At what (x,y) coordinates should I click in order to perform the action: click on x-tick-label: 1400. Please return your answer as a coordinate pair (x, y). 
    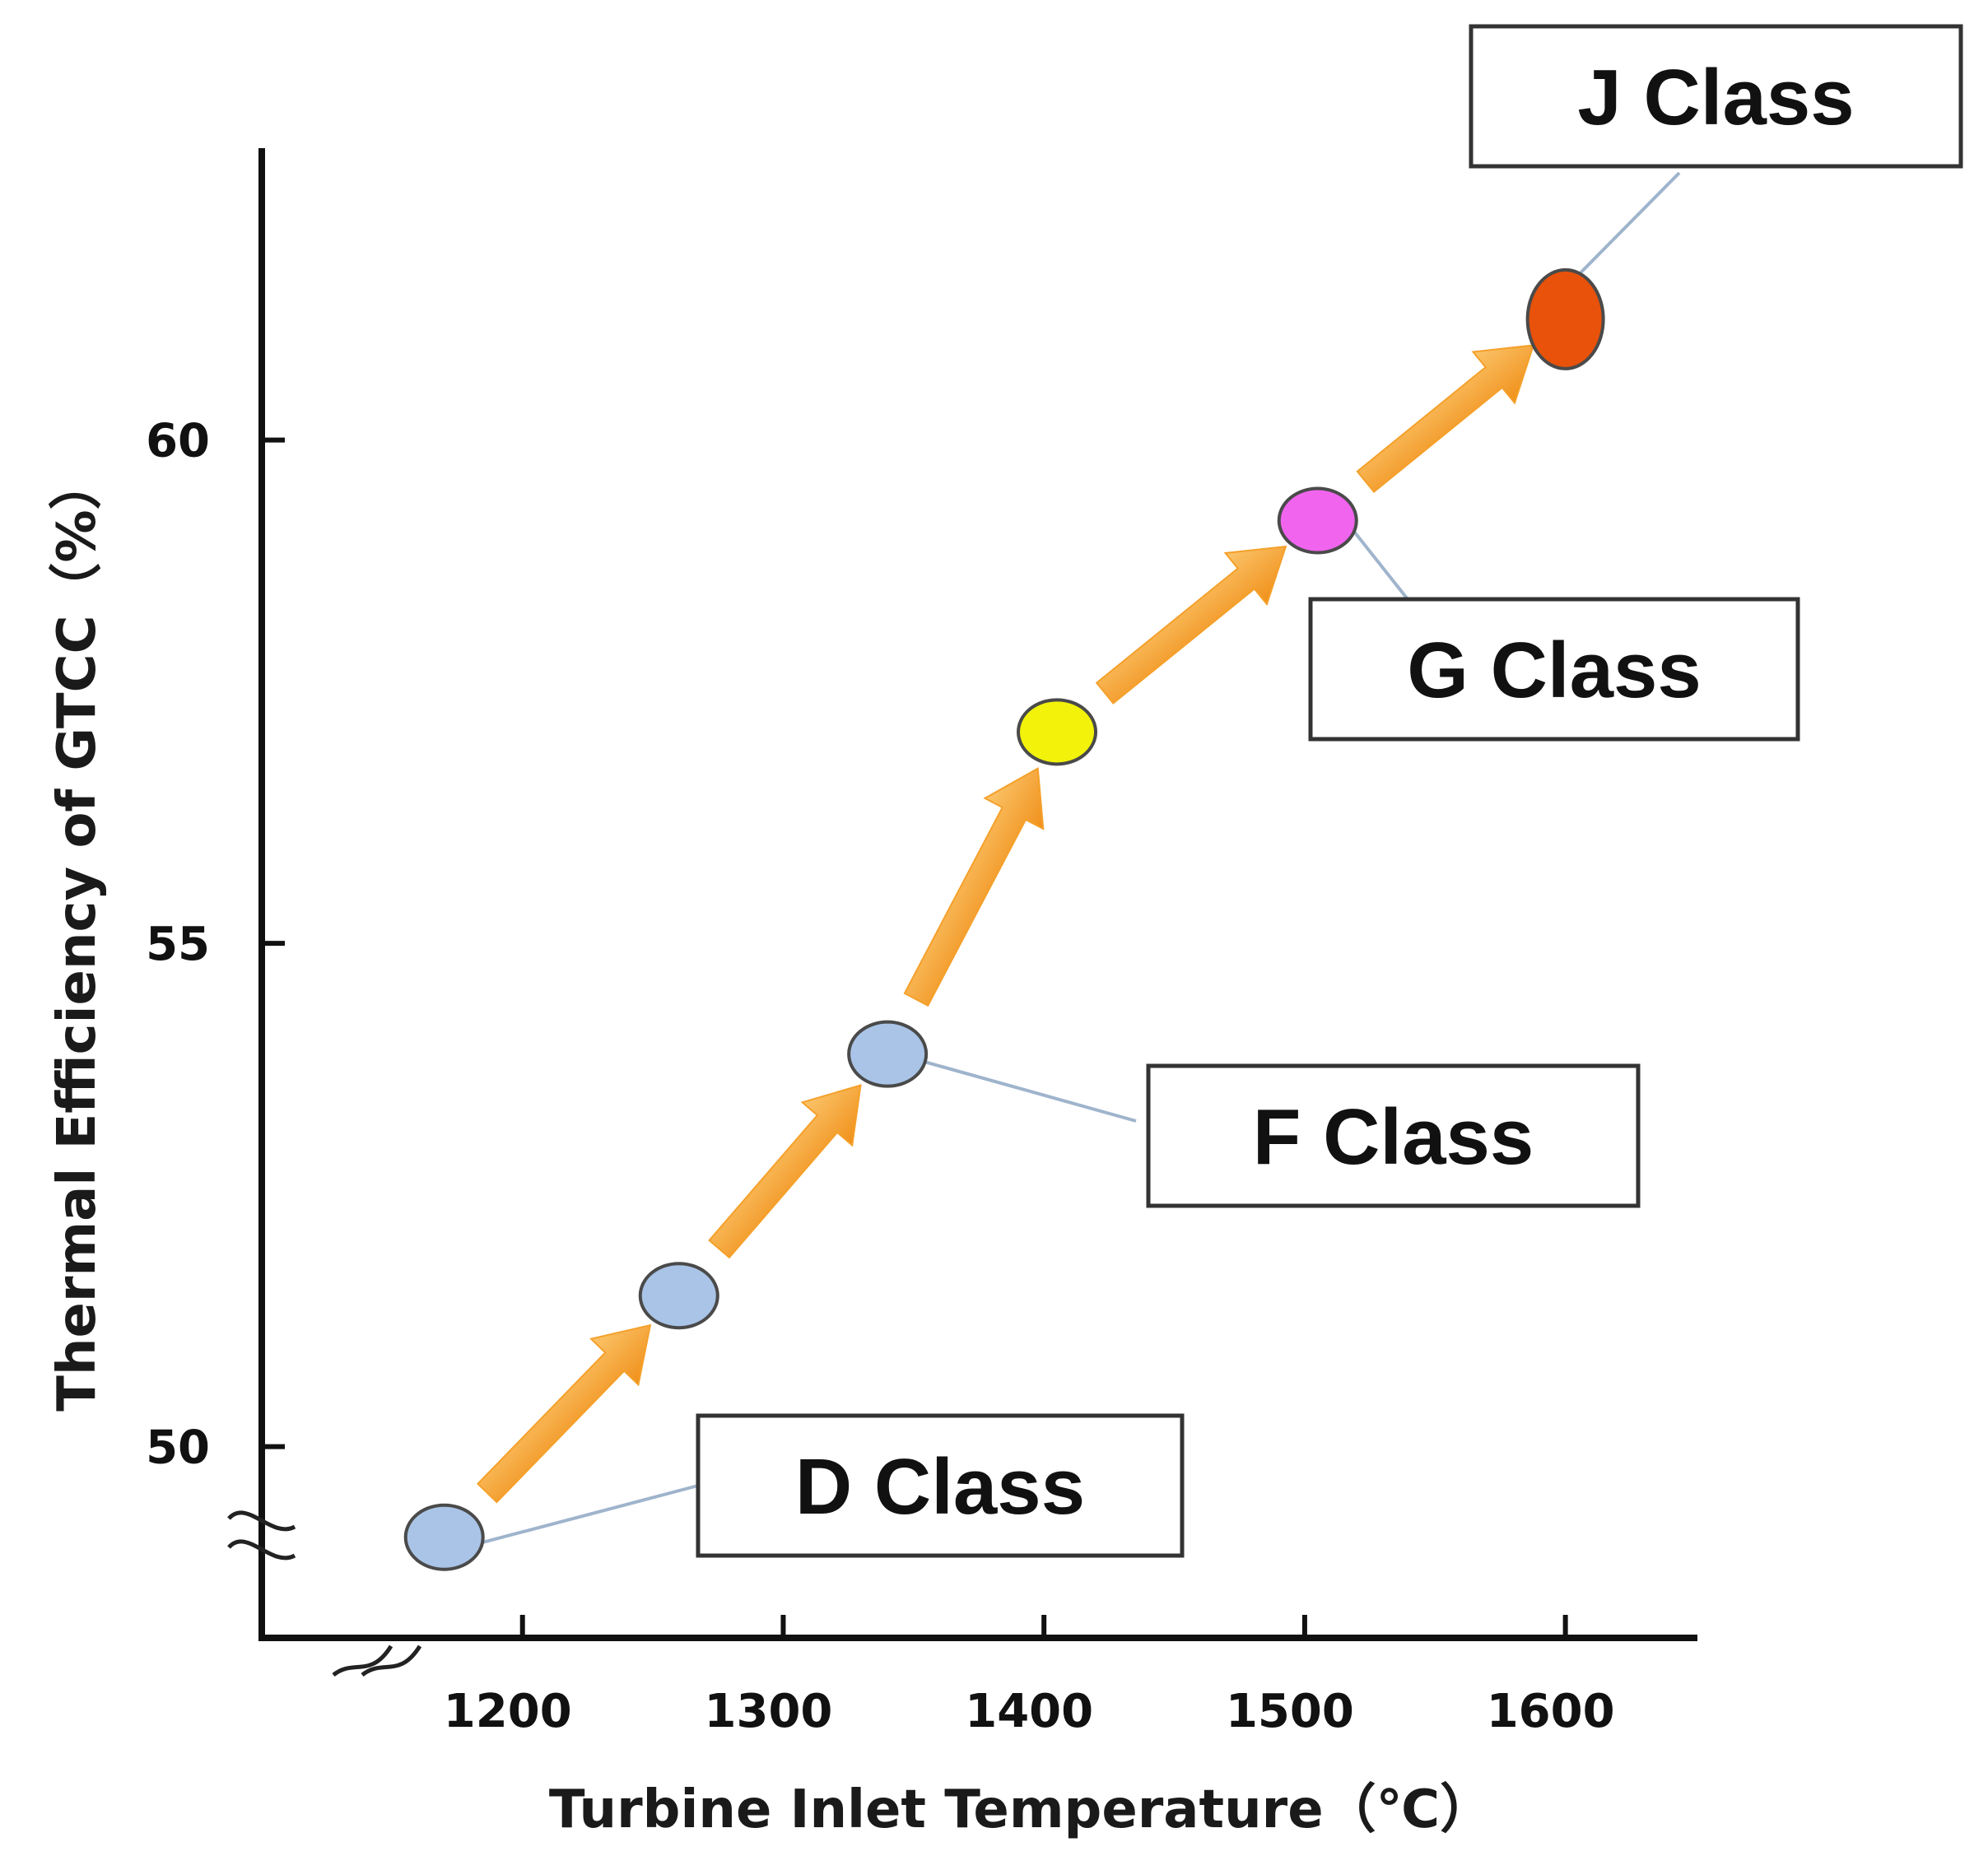
    Looking at the image, I should click on (1029, 1712).